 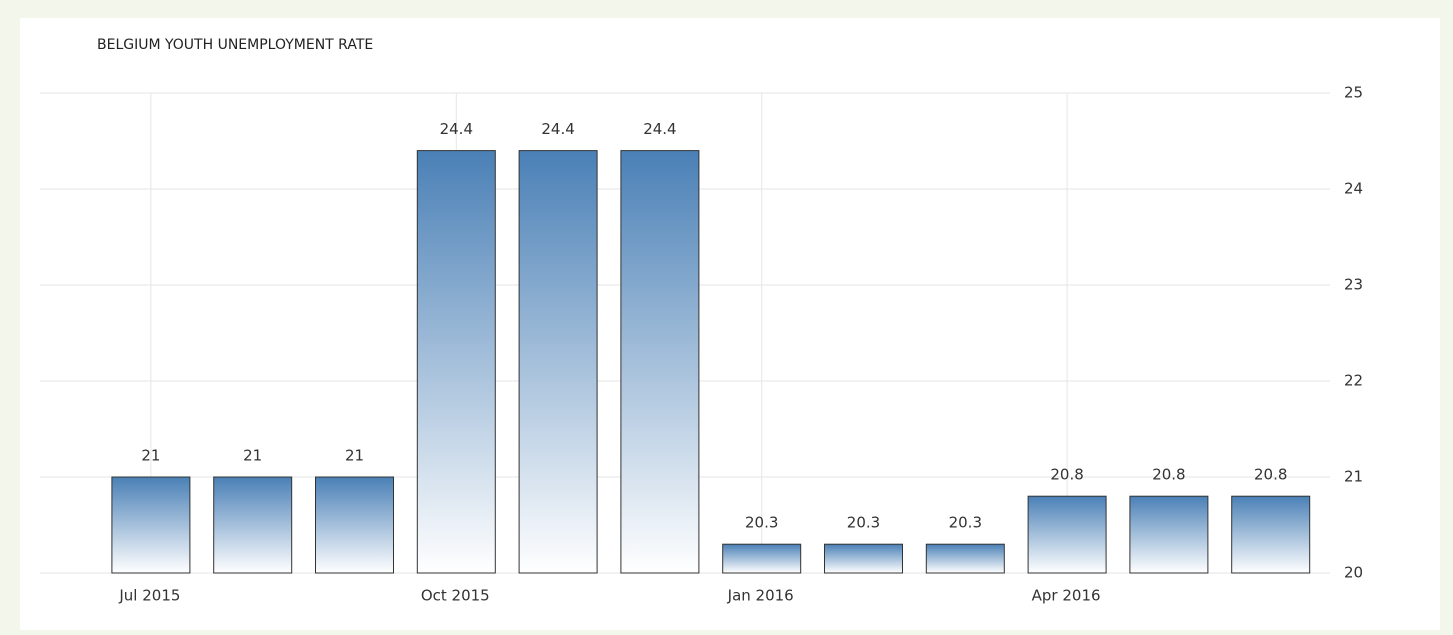 I want to click on x-tick-label: Oct 2015, so click(x=455, y=596).